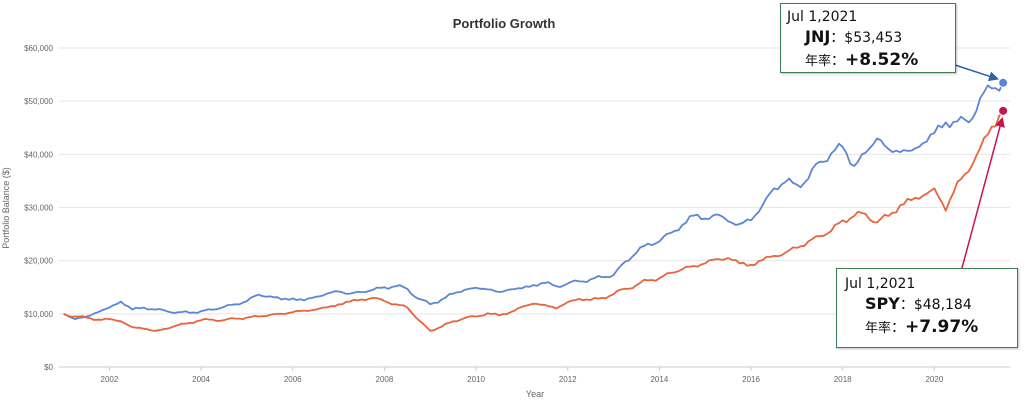  I want to click on jnj-callout-value: $53,453, so click(873, 38).